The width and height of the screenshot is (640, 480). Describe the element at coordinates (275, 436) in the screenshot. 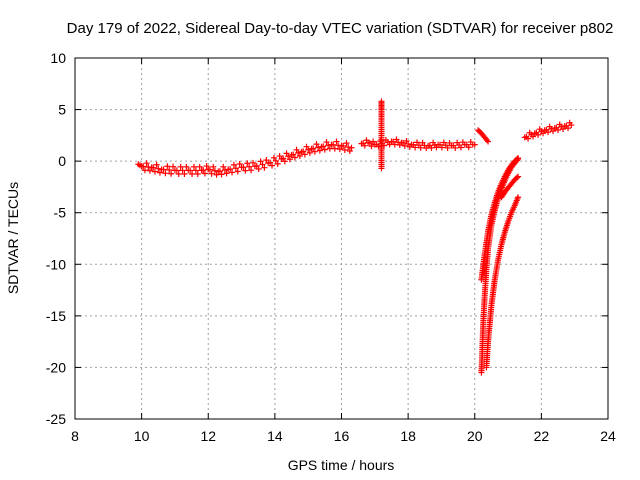

I see `x-tick-label: 14` at that location.